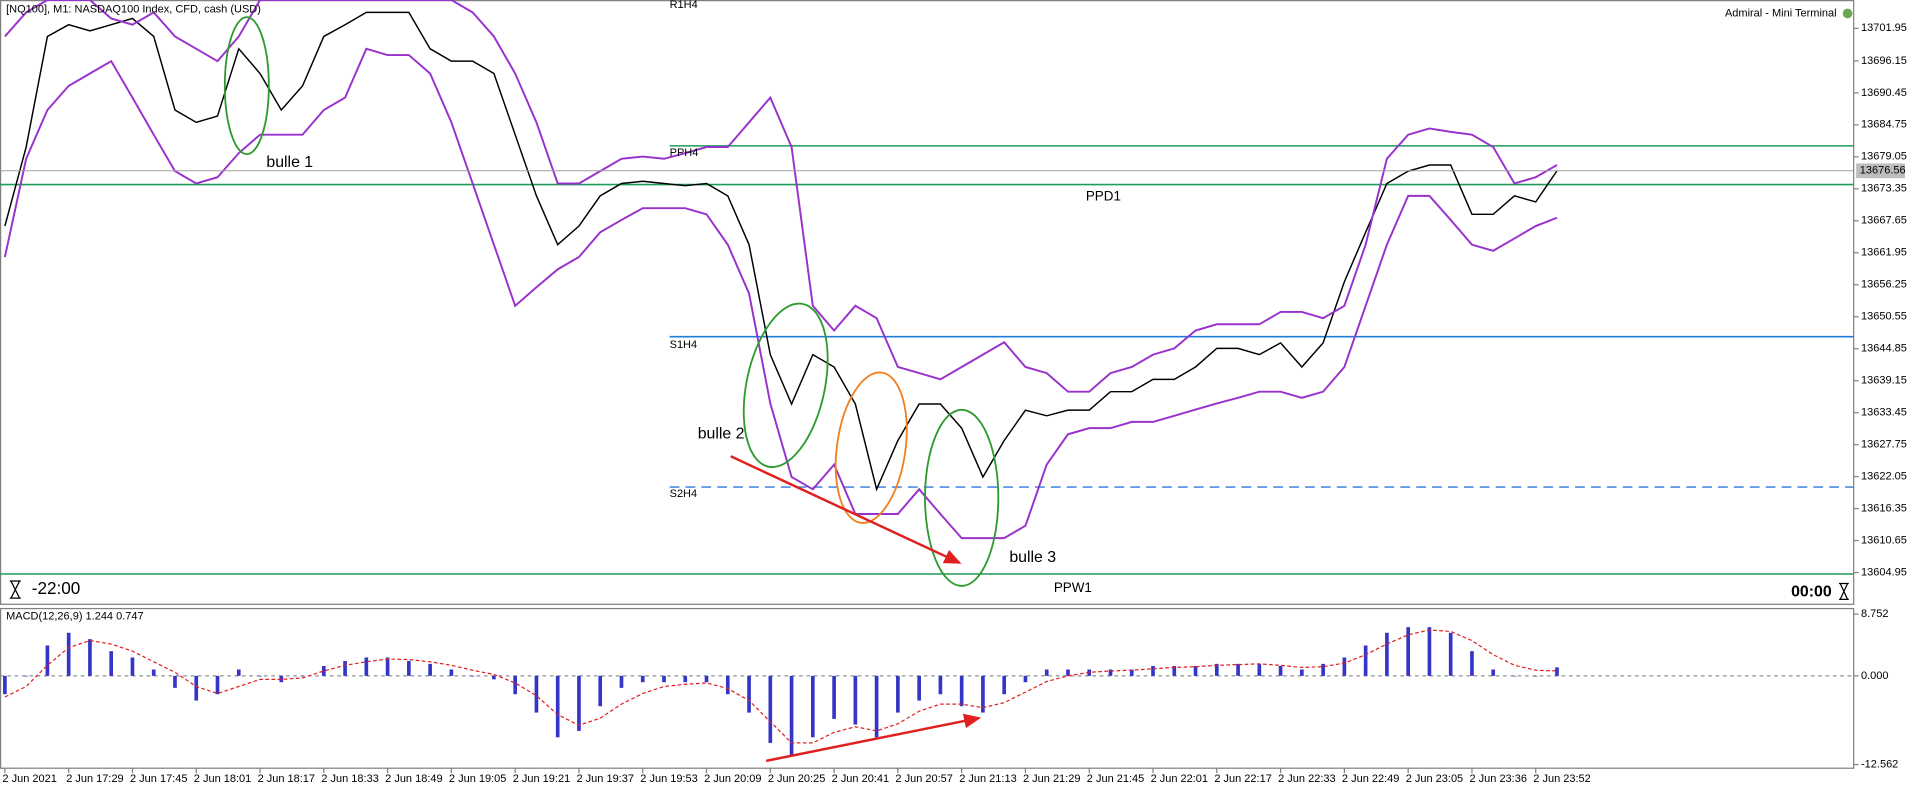 This screenshot has height=789, width=1916. I want to click on x-tick-label: 2 Jun 18:33, so click(349, 779).